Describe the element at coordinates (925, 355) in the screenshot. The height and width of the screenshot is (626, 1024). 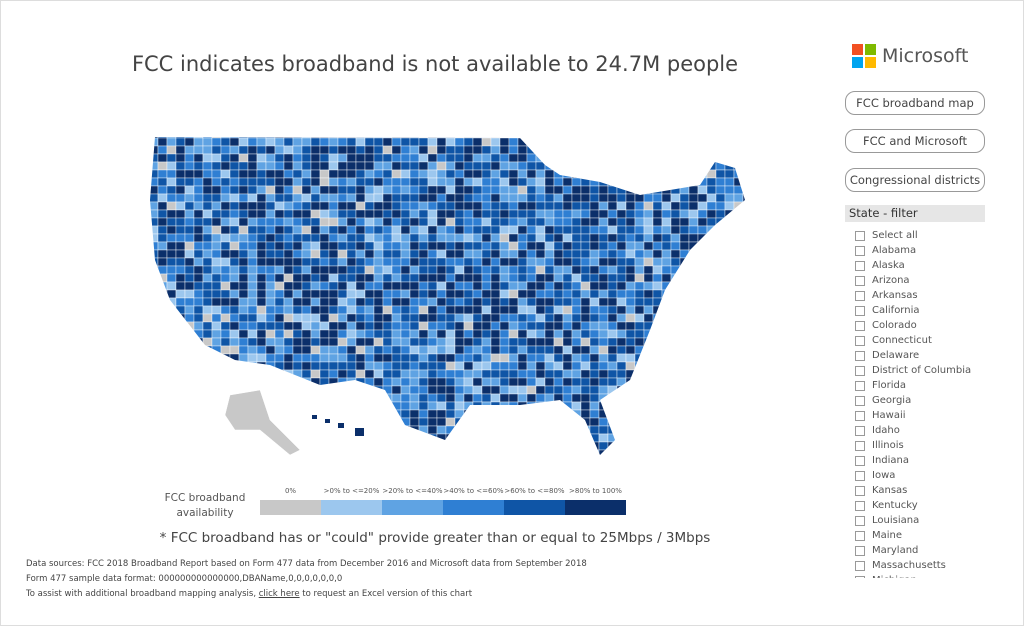
I see `filter-item: Delaware` at that location.